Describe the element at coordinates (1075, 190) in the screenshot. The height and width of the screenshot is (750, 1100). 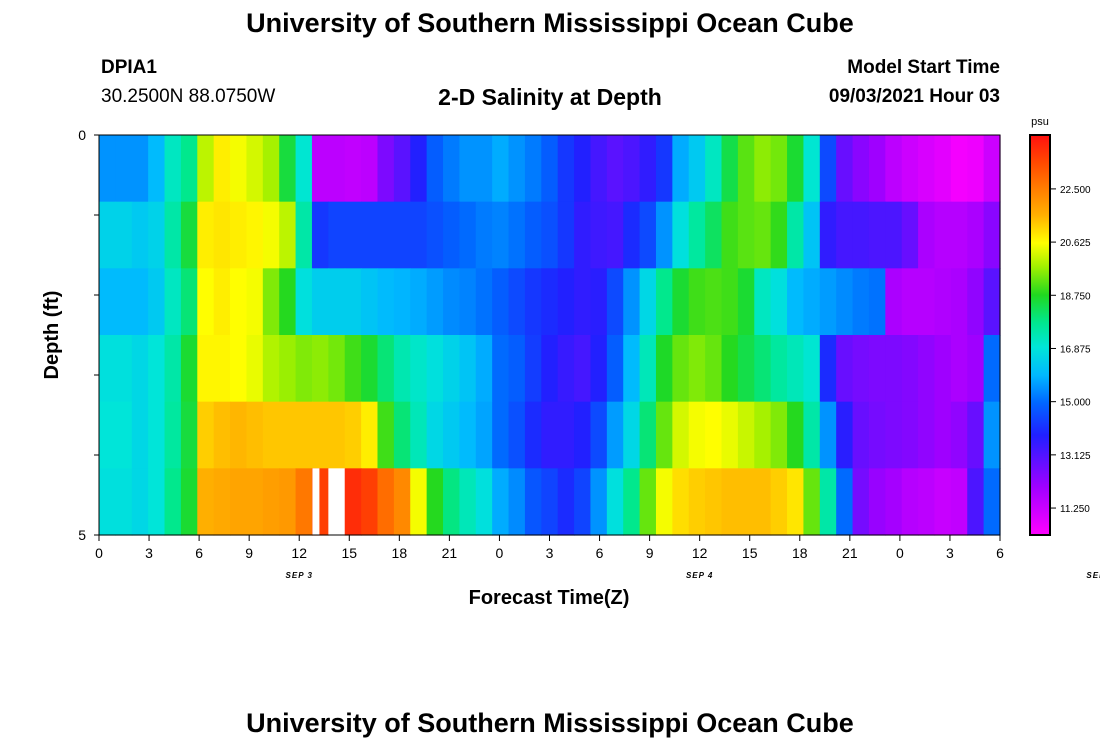
I see `colorbar-tick-label: 22.500` at that location.